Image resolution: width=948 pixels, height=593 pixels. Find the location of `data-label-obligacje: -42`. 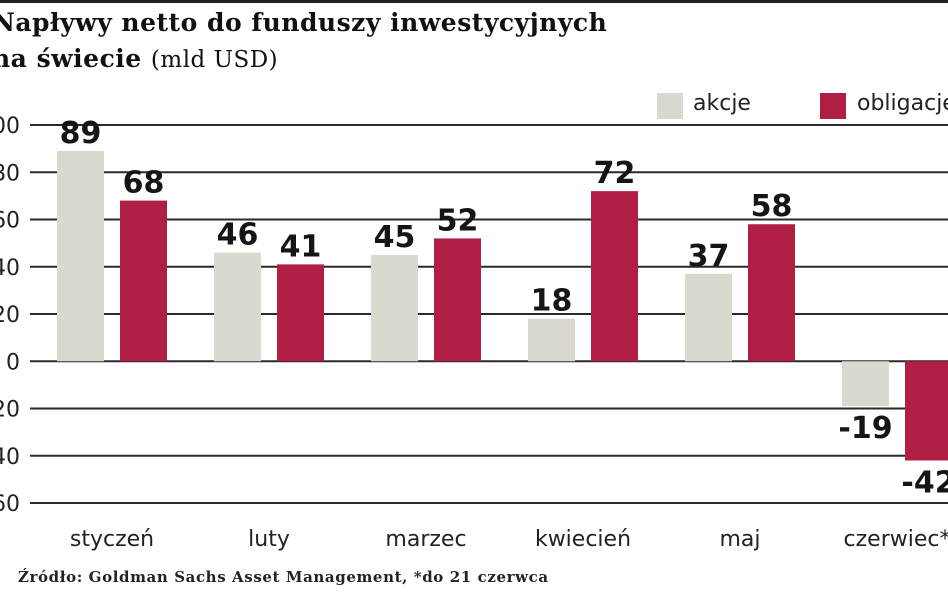

data-label-obligacje: -42 is located at coordinates (924, 482).